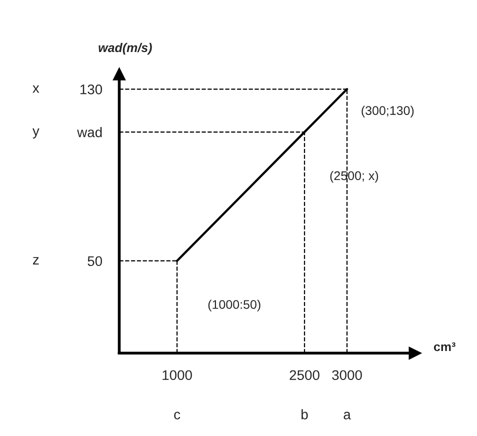 Image resolution: width=477 pixels, height=436 pixels. Describe the element at coordinates (347, 416) in the screenshot. I see `text: a` at that location.